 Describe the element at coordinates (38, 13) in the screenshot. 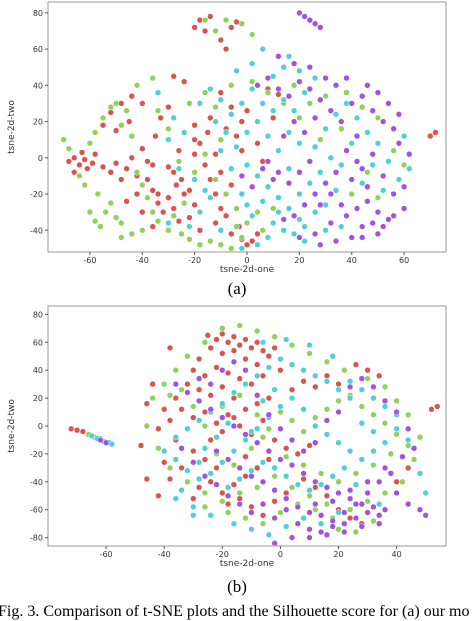

I see `y-tick-label: 80` at that location.